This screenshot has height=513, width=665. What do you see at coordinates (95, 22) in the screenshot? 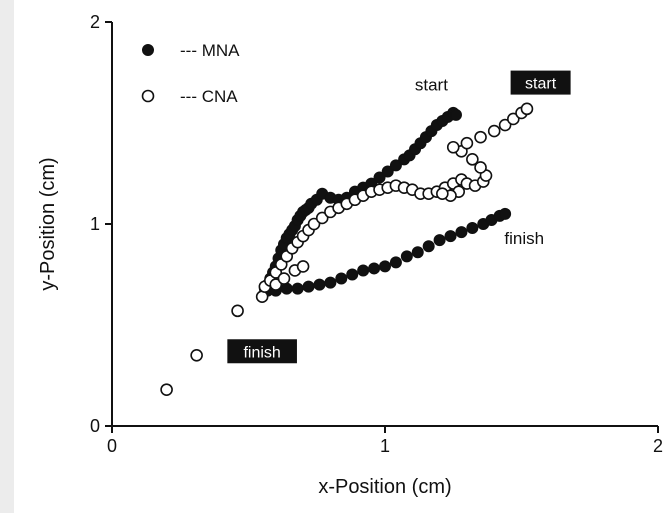
I see `y-tick-label: 2` at bounding box center [95, 22].